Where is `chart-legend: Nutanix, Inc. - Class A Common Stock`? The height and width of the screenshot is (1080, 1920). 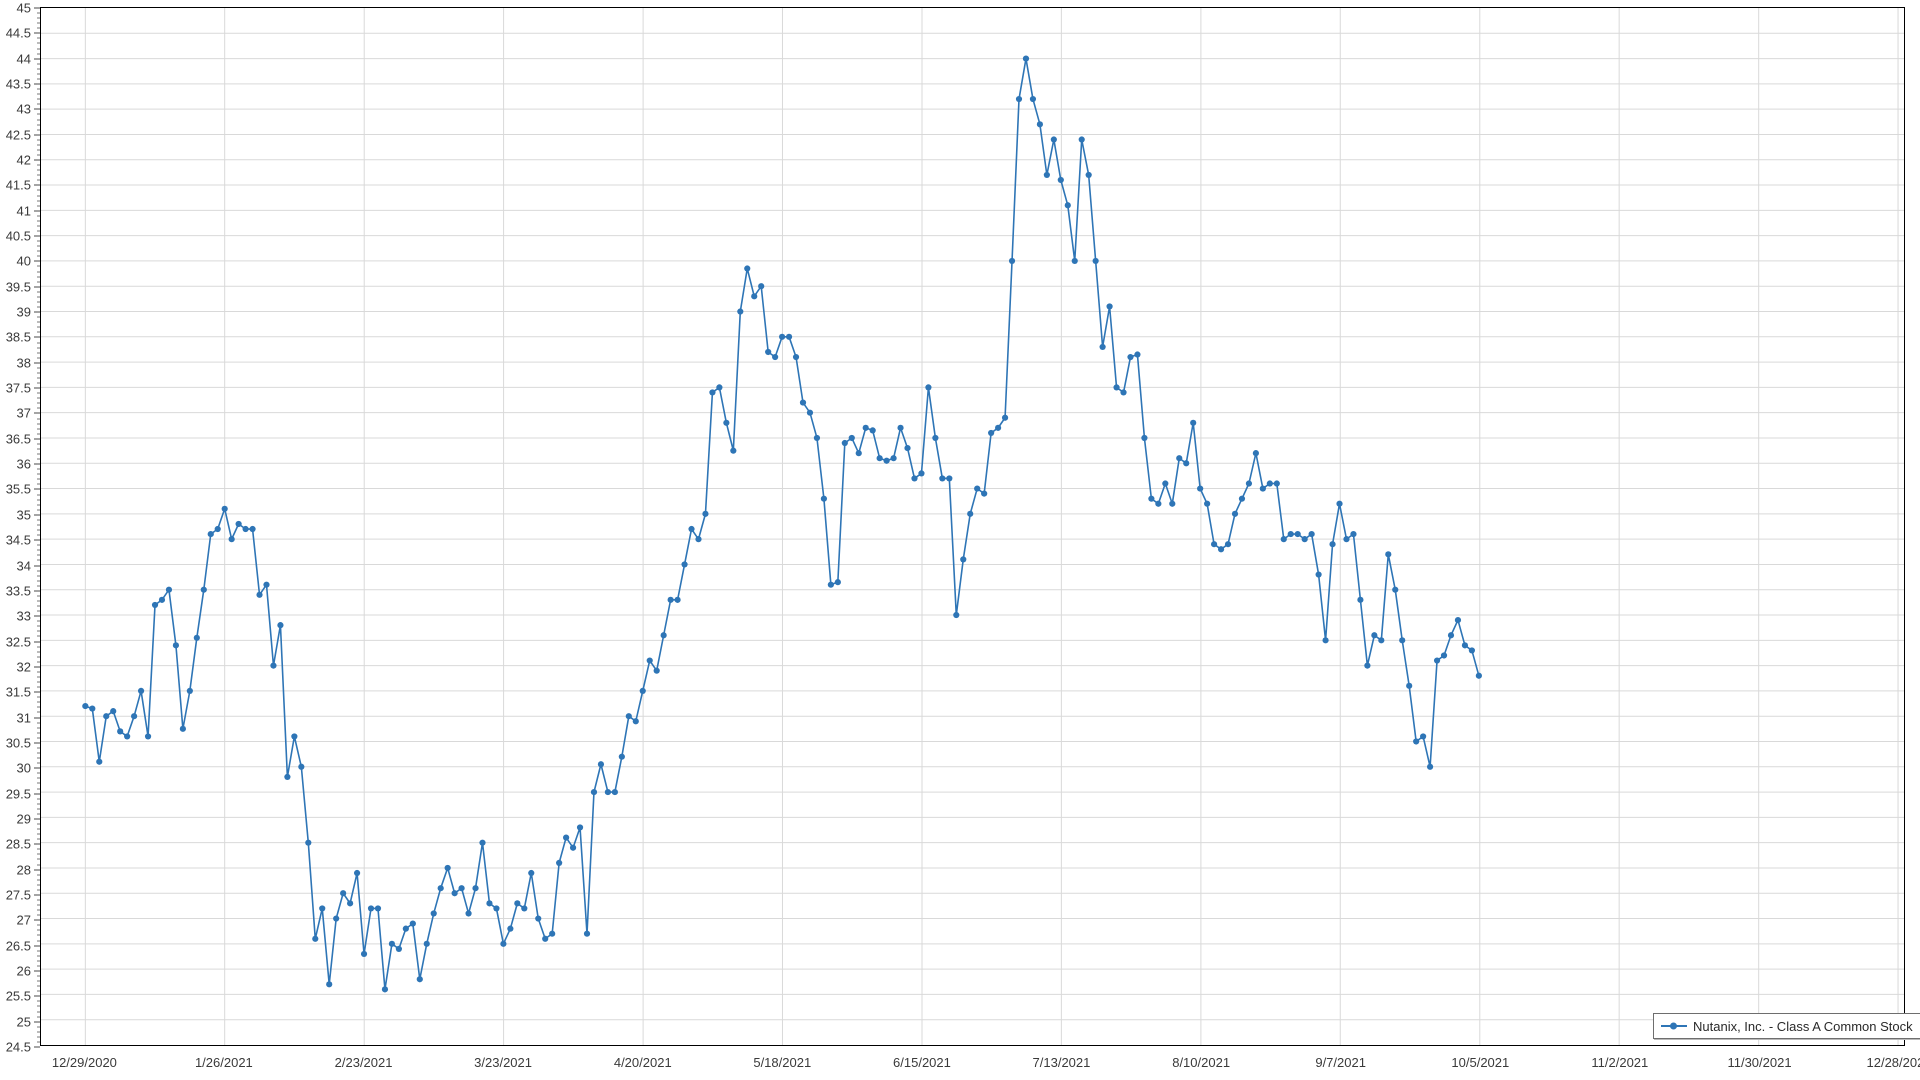
chart-legend: Nutanix, Inc. - Class A Common Stock is located at coordinates (1786, 1026).